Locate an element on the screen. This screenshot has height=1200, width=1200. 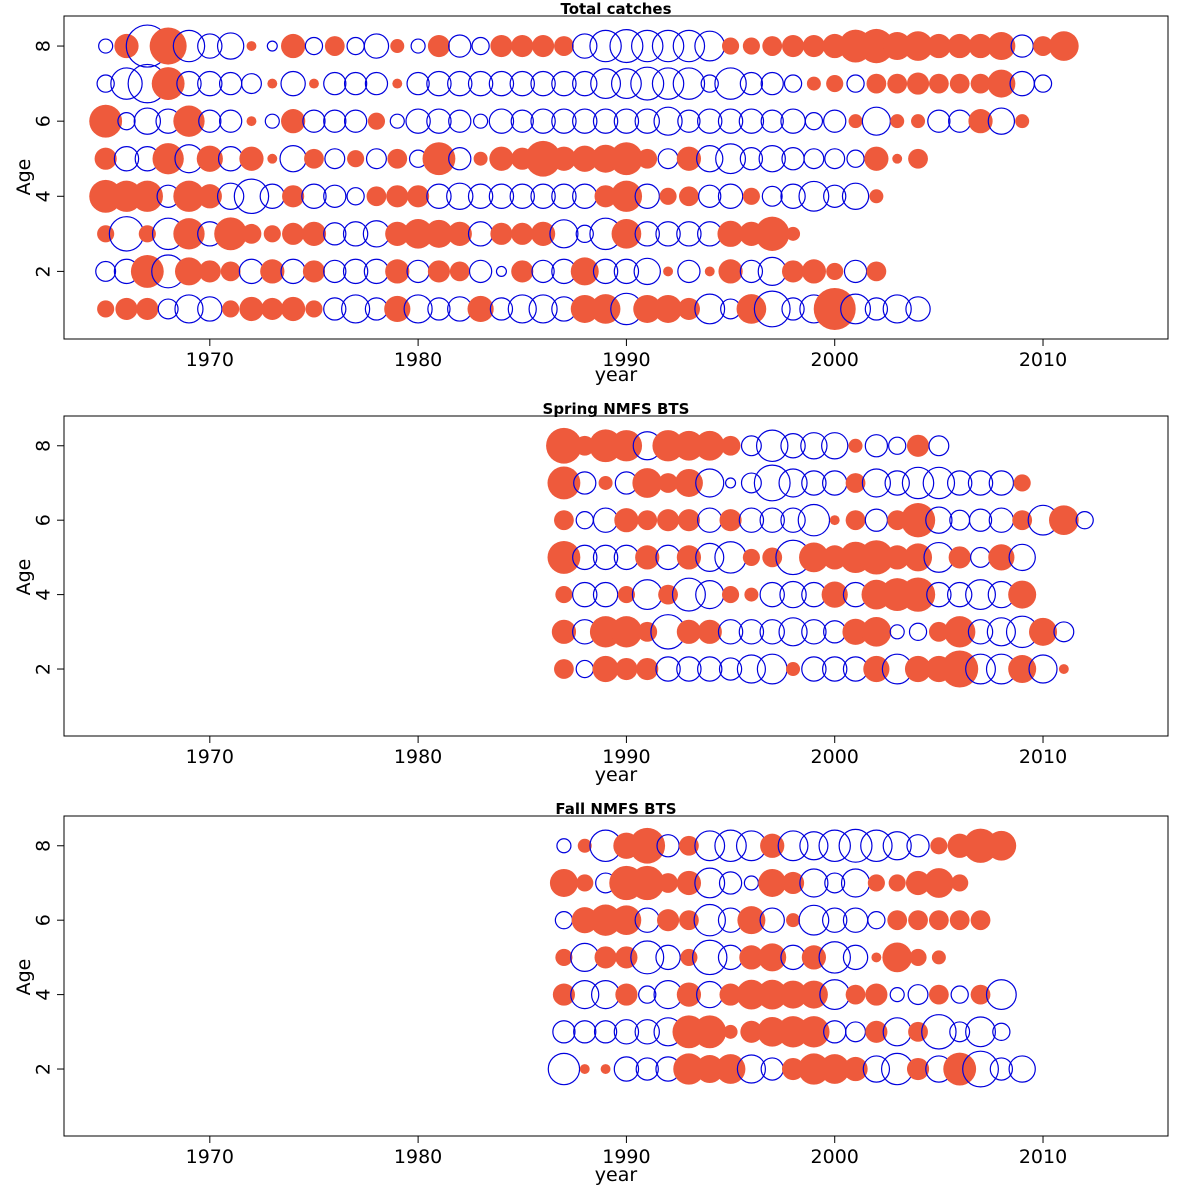
x-axis-label: year is located at coordinates (616, 375).